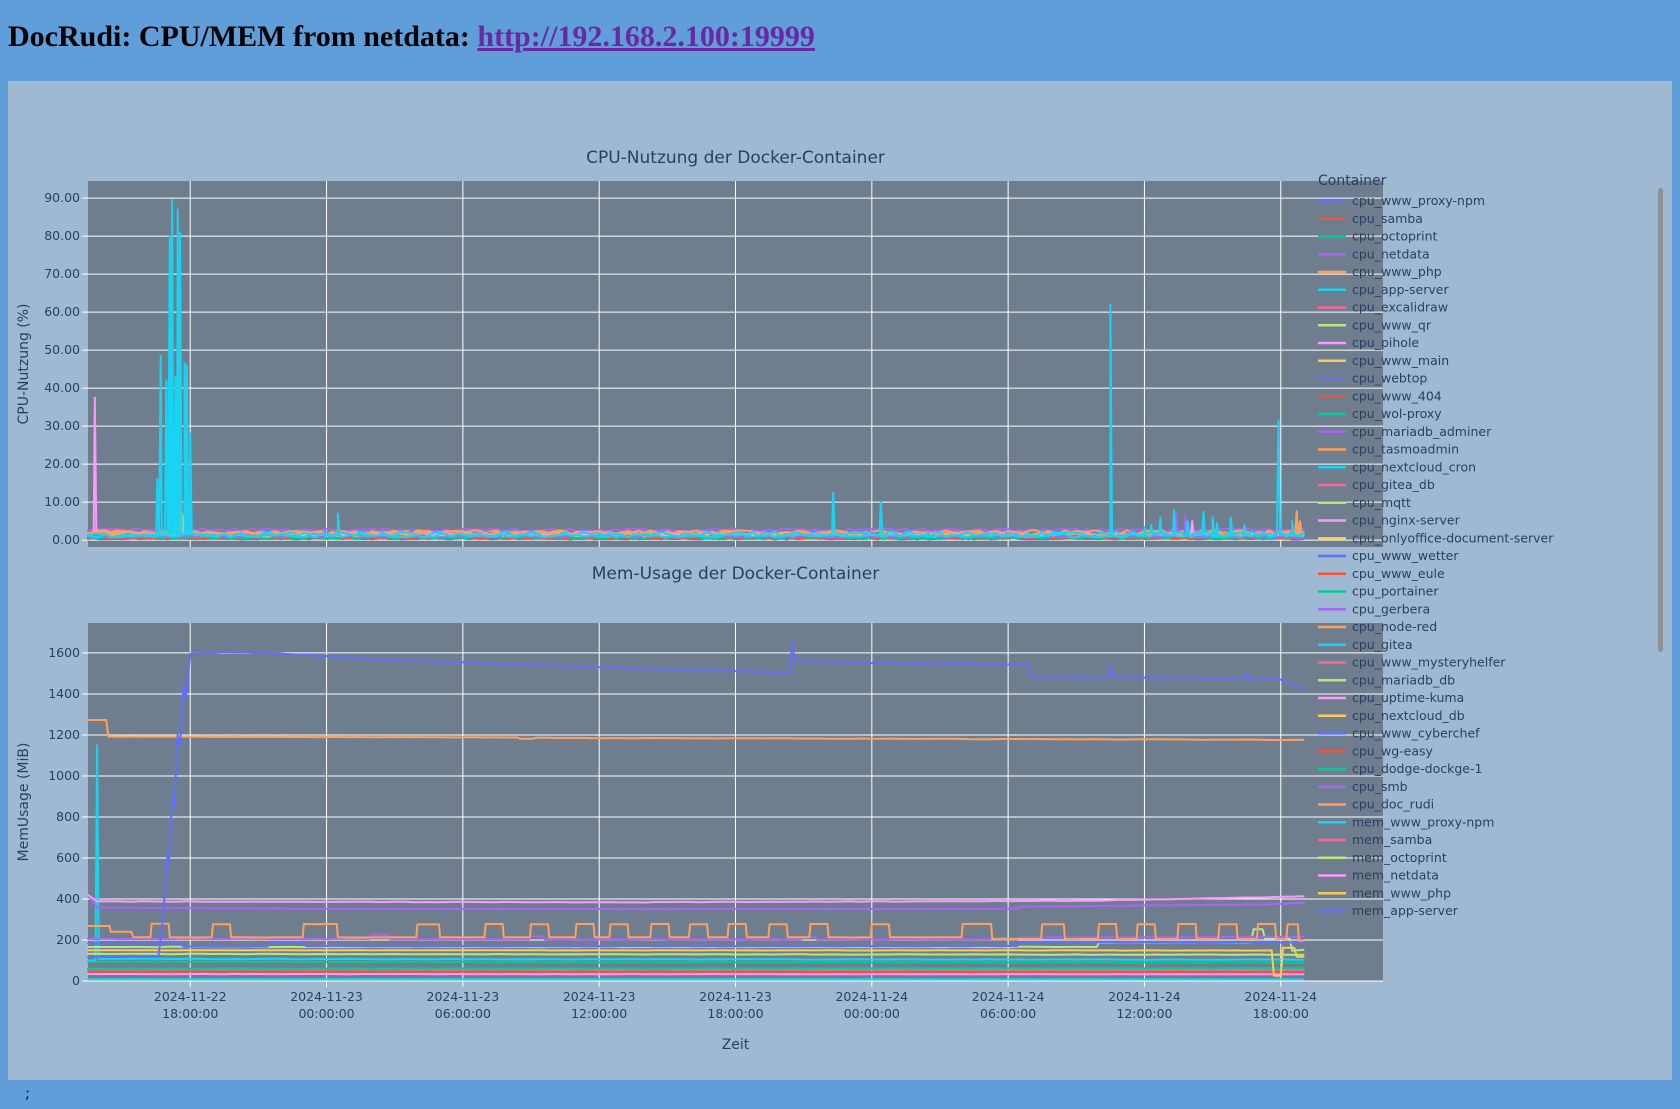 The image size is (1680, 1109). Describe the element at coordinates (1660, 420) in the screenshot. I see `legend-scrollbar` at that location.